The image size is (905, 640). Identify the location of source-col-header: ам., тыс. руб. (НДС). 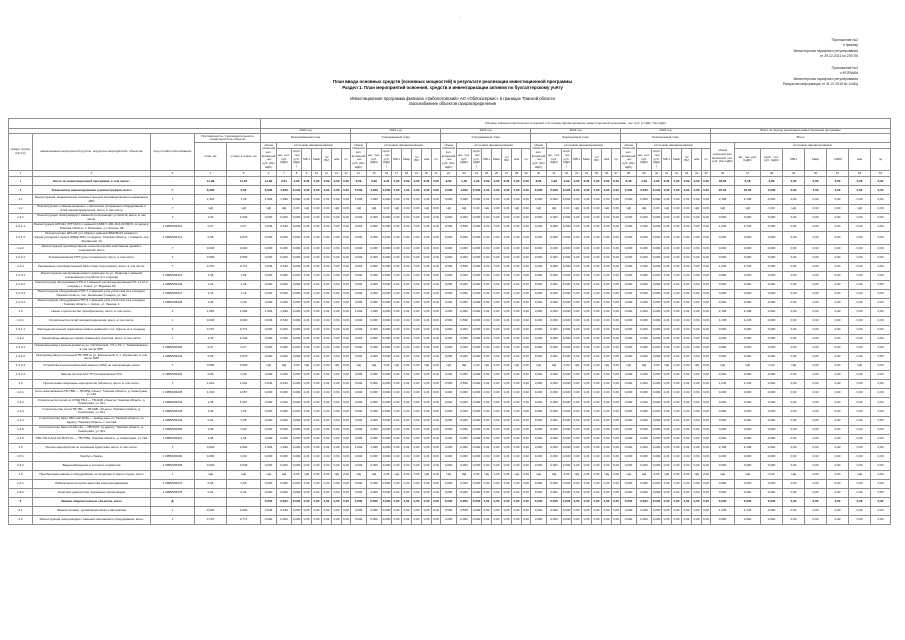
(554, 159).